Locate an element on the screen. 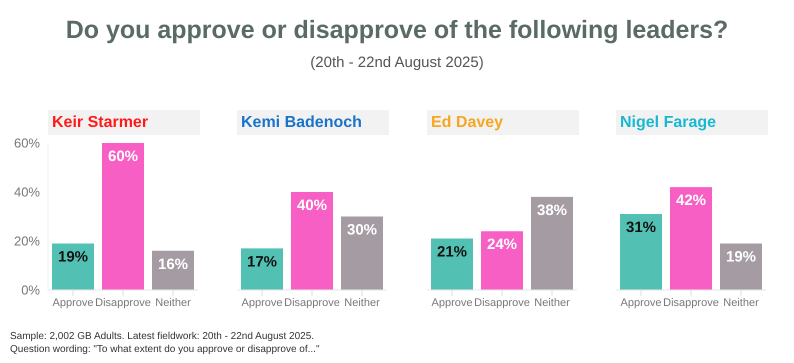 The width and height of the screenshot is (794, 363). data-label: 60% is located at coordinates (123, 156).